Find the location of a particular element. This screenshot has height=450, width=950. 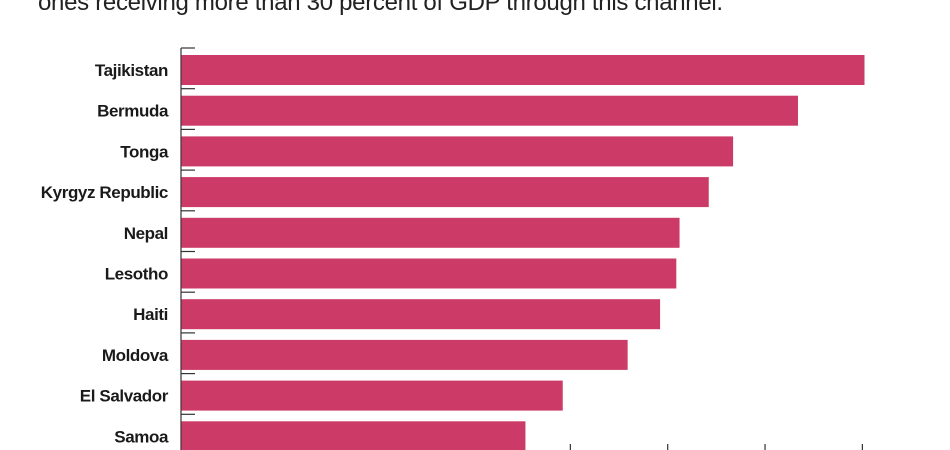

bar-lesotho is located at coordinates (429, 273).